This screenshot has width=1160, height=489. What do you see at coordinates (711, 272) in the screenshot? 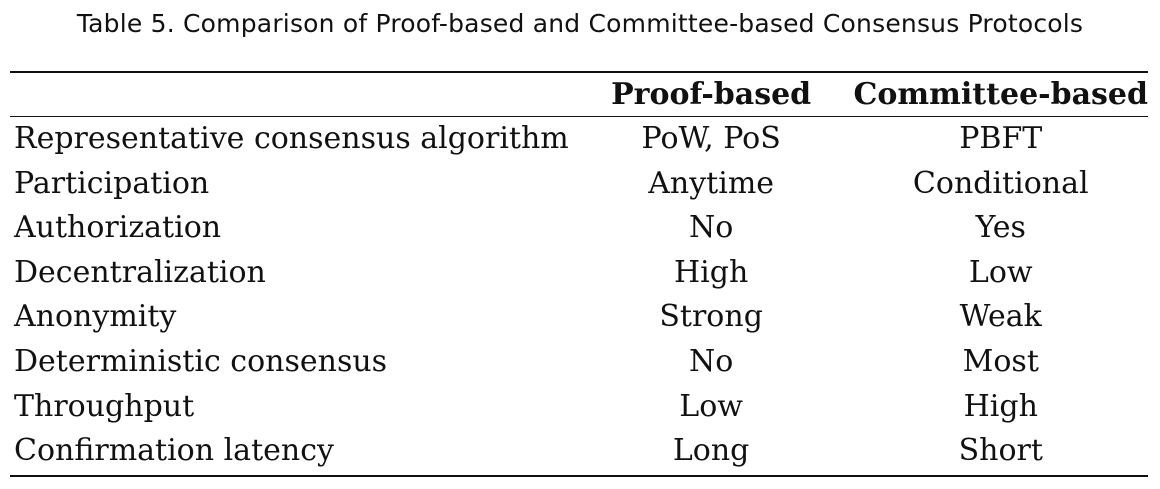
I see `proof-based-cell: High` at bounding box center [711, 272].